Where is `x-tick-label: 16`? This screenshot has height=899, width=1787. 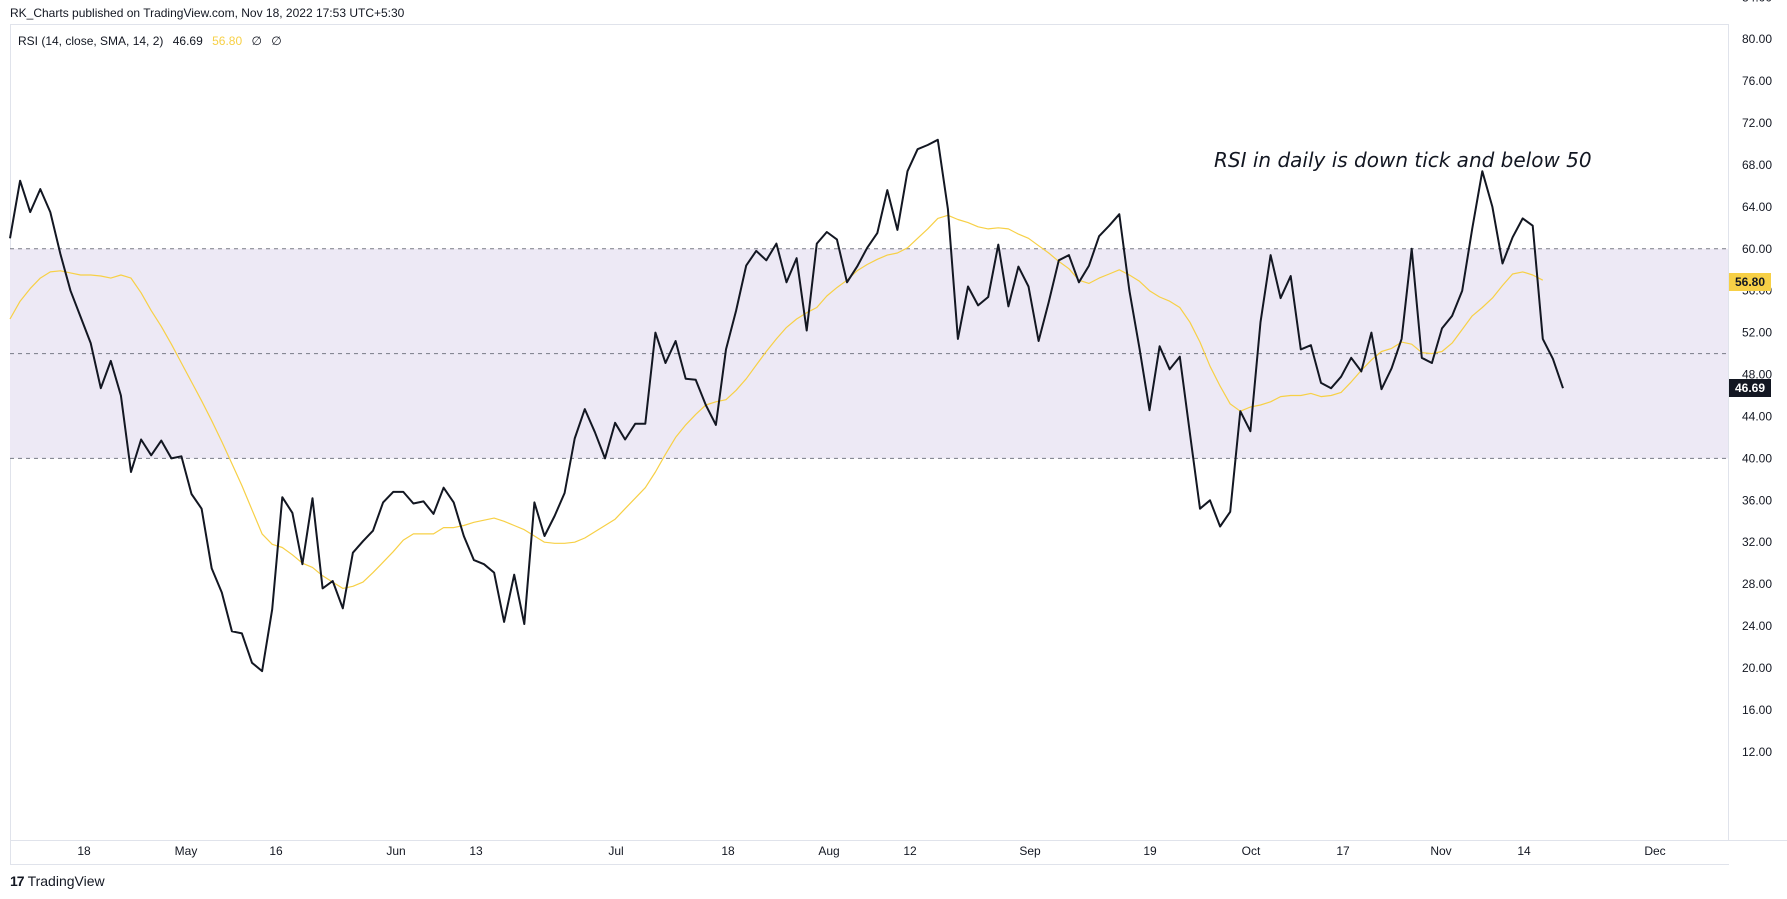
x-tick-label: 16 is located at coordinates (276, 851).